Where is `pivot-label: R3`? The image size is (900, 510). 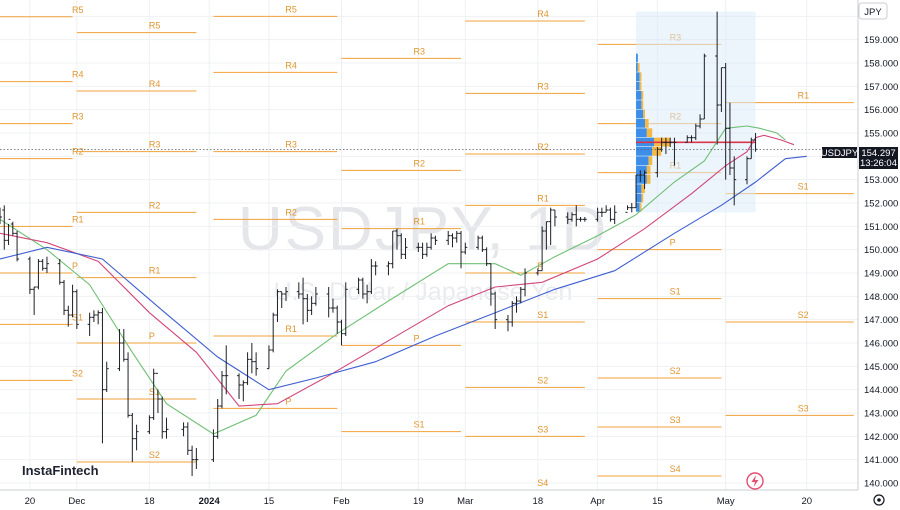
pivot-label: R3 is located at coordinates (78, 117).